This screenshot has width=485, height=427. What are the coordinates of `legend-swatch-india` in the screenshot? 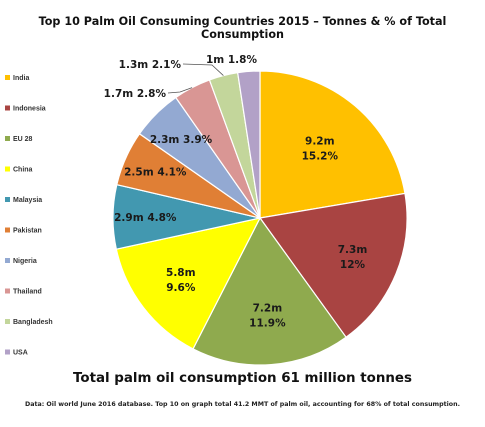 It's located at (7, 77).